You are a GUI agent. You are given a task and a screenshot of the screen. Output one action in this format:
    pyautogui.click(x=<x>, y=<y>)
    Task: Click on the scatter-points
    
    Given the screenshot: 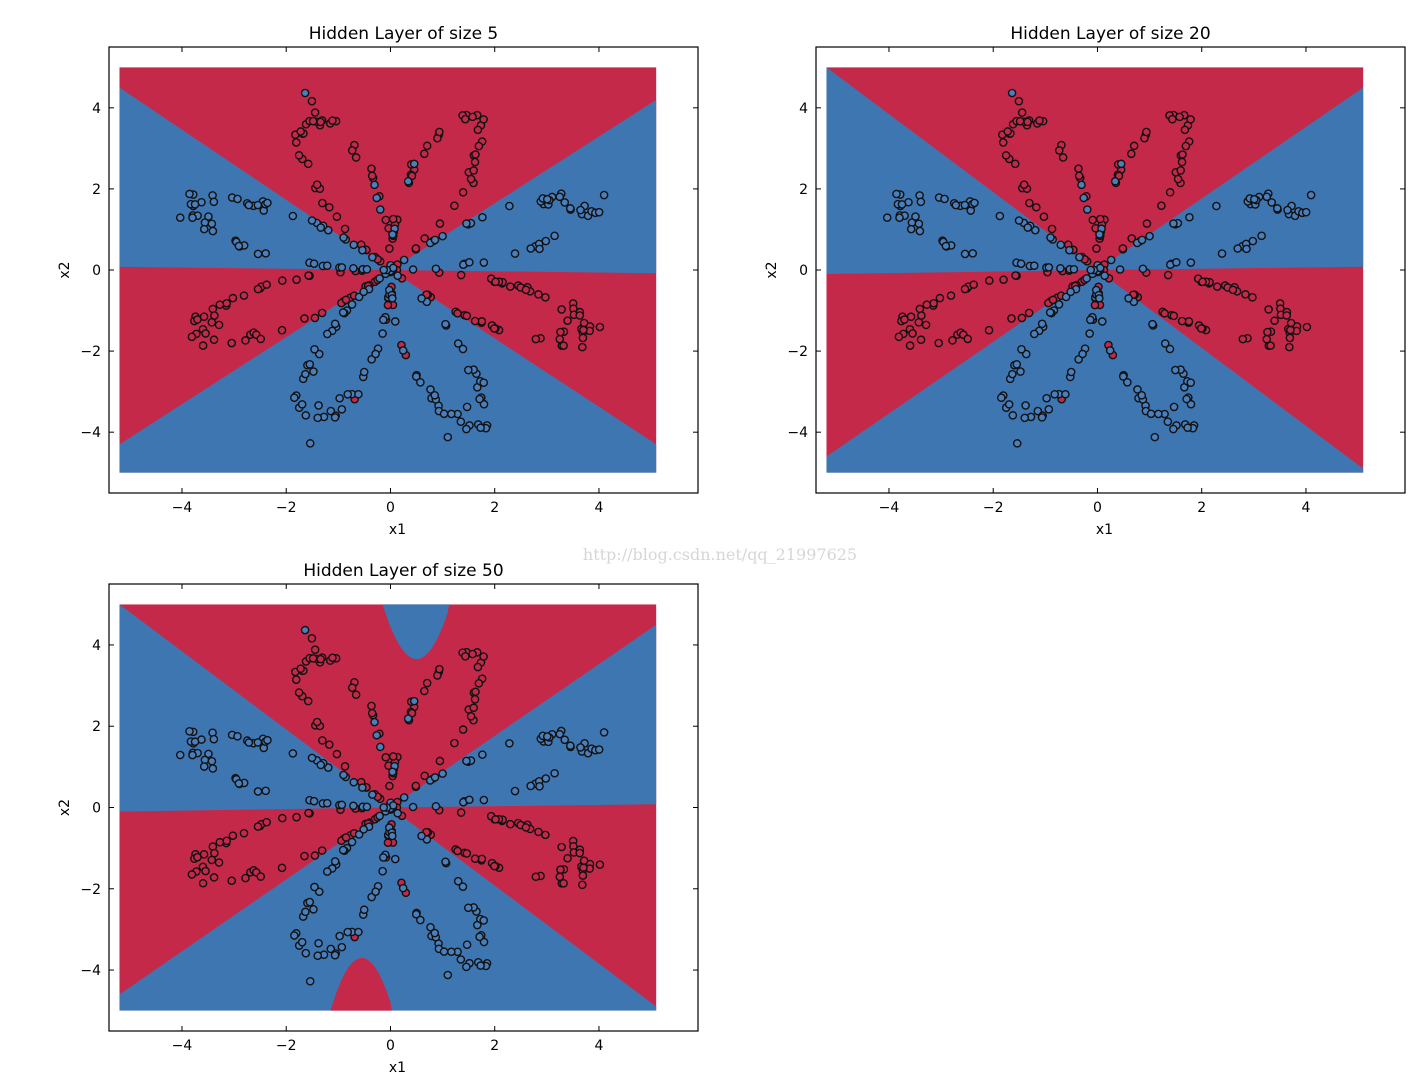 What is the action you would take?
    pyautogui.click(x=1099, y=268)
    